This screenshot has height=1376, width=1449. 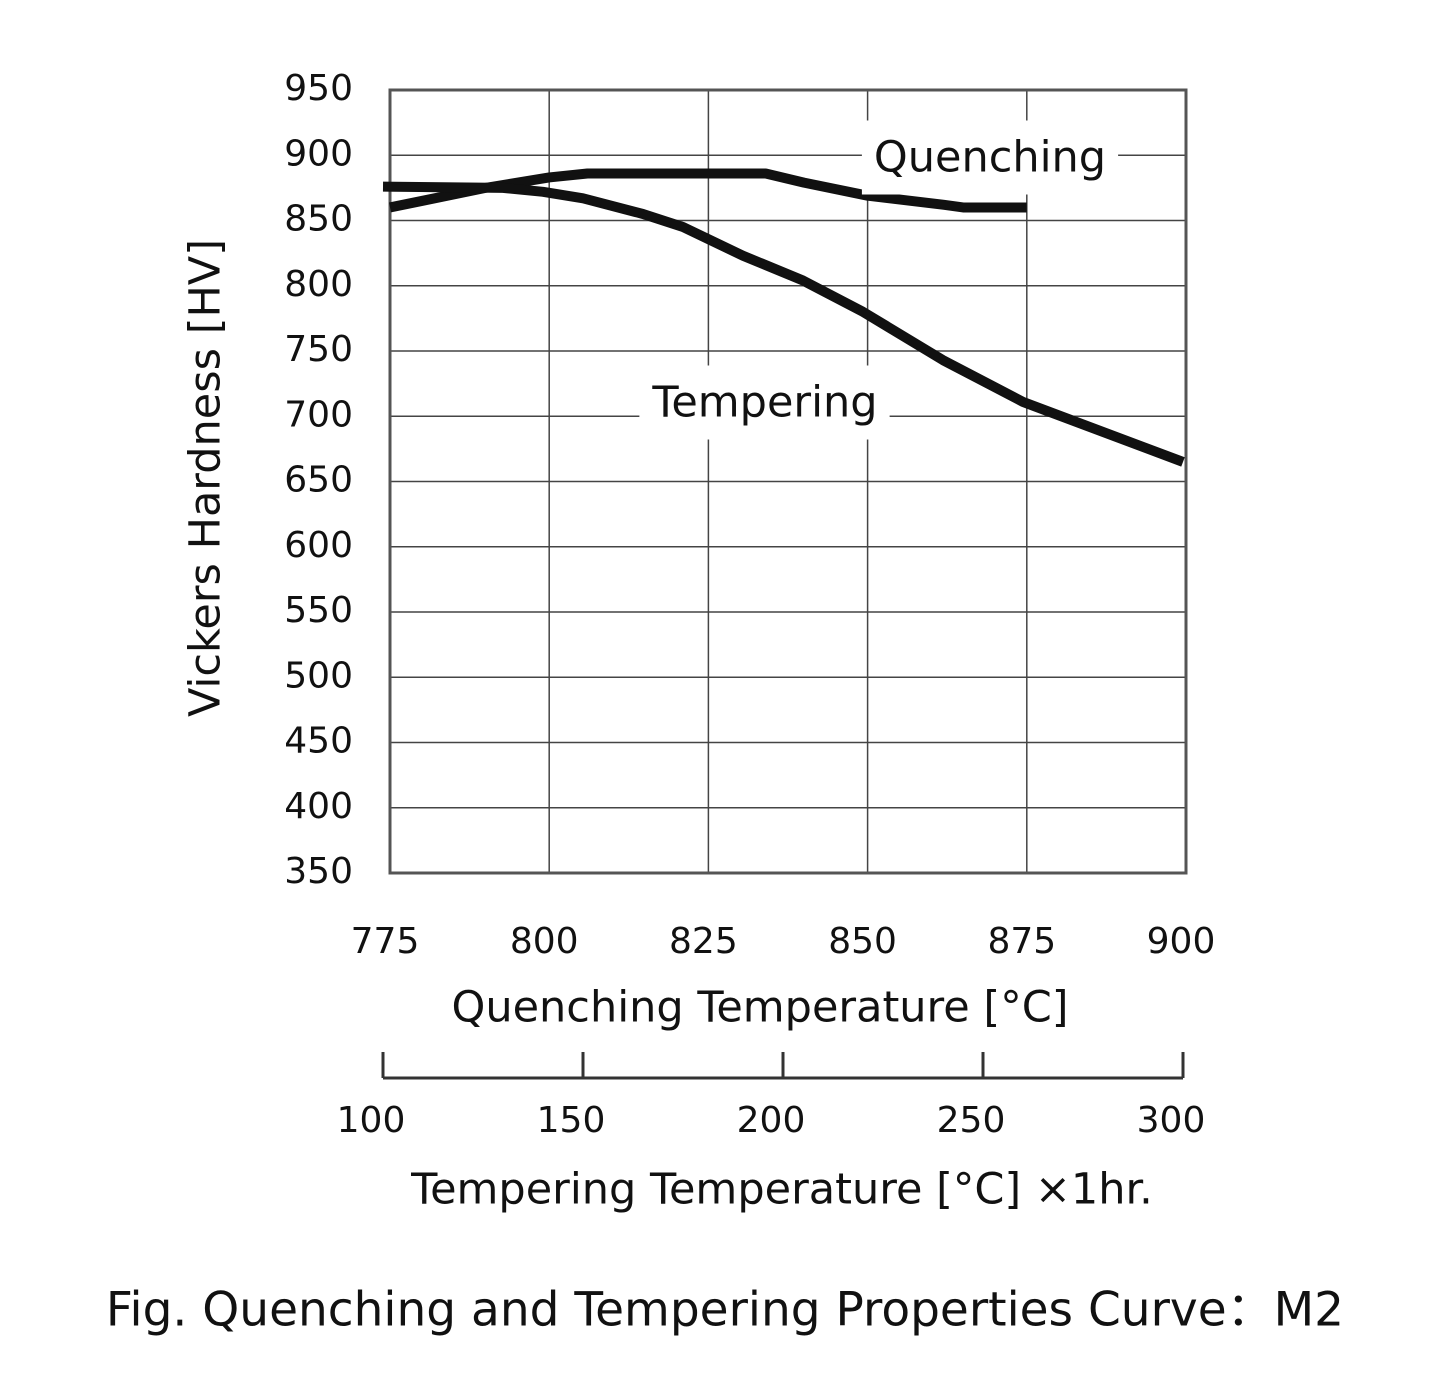 What do you see at coordinates (318, 219) in the screenshot?
I see `y-tick-label: 850` at bounding box center [318, 219].